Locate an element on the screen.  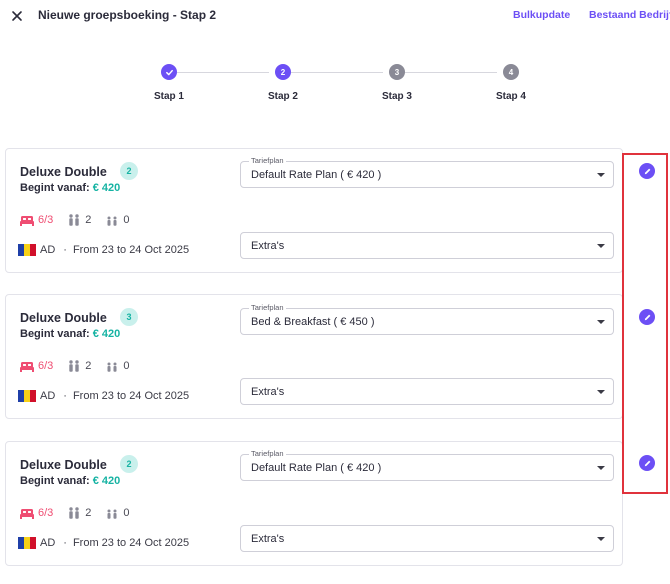
existing-company-link: Bestaand Bedrijf is located at coordinates (629, 15).